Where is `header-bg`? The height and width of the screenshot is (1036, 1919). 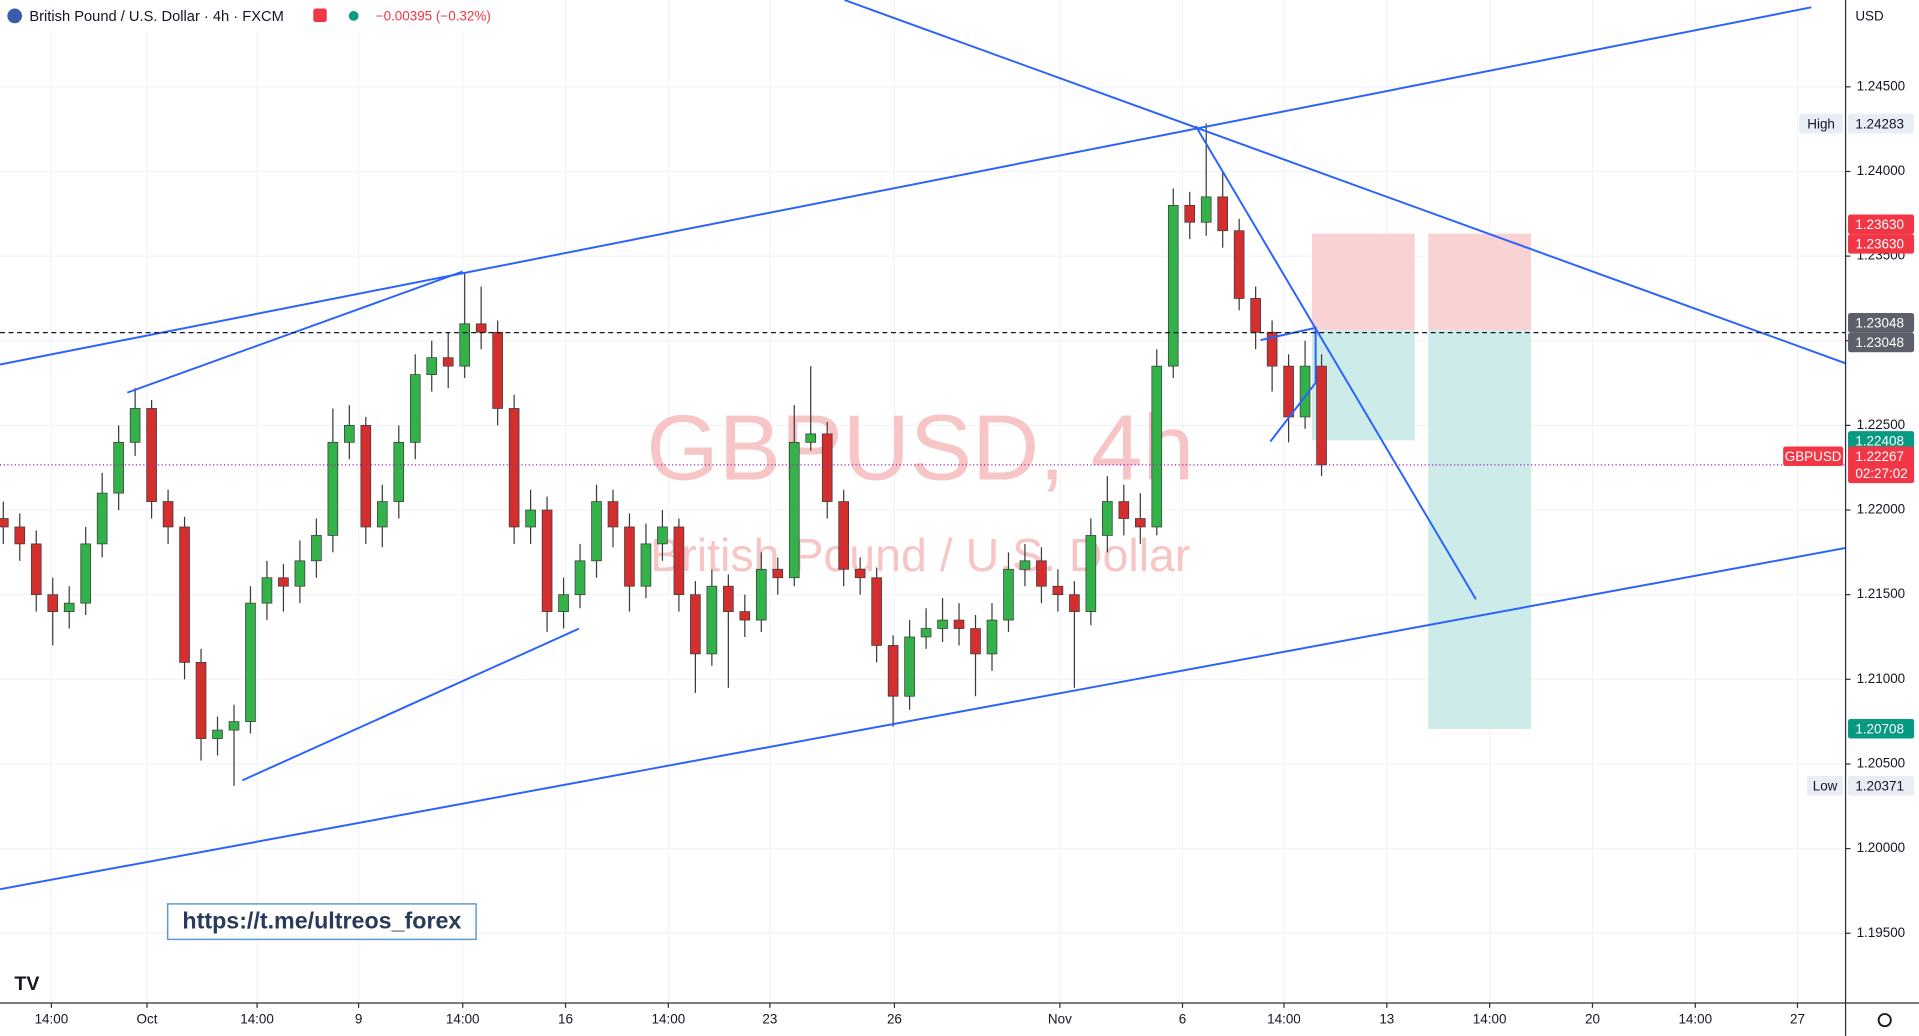
header-bg is located at coordinates (257, 16).